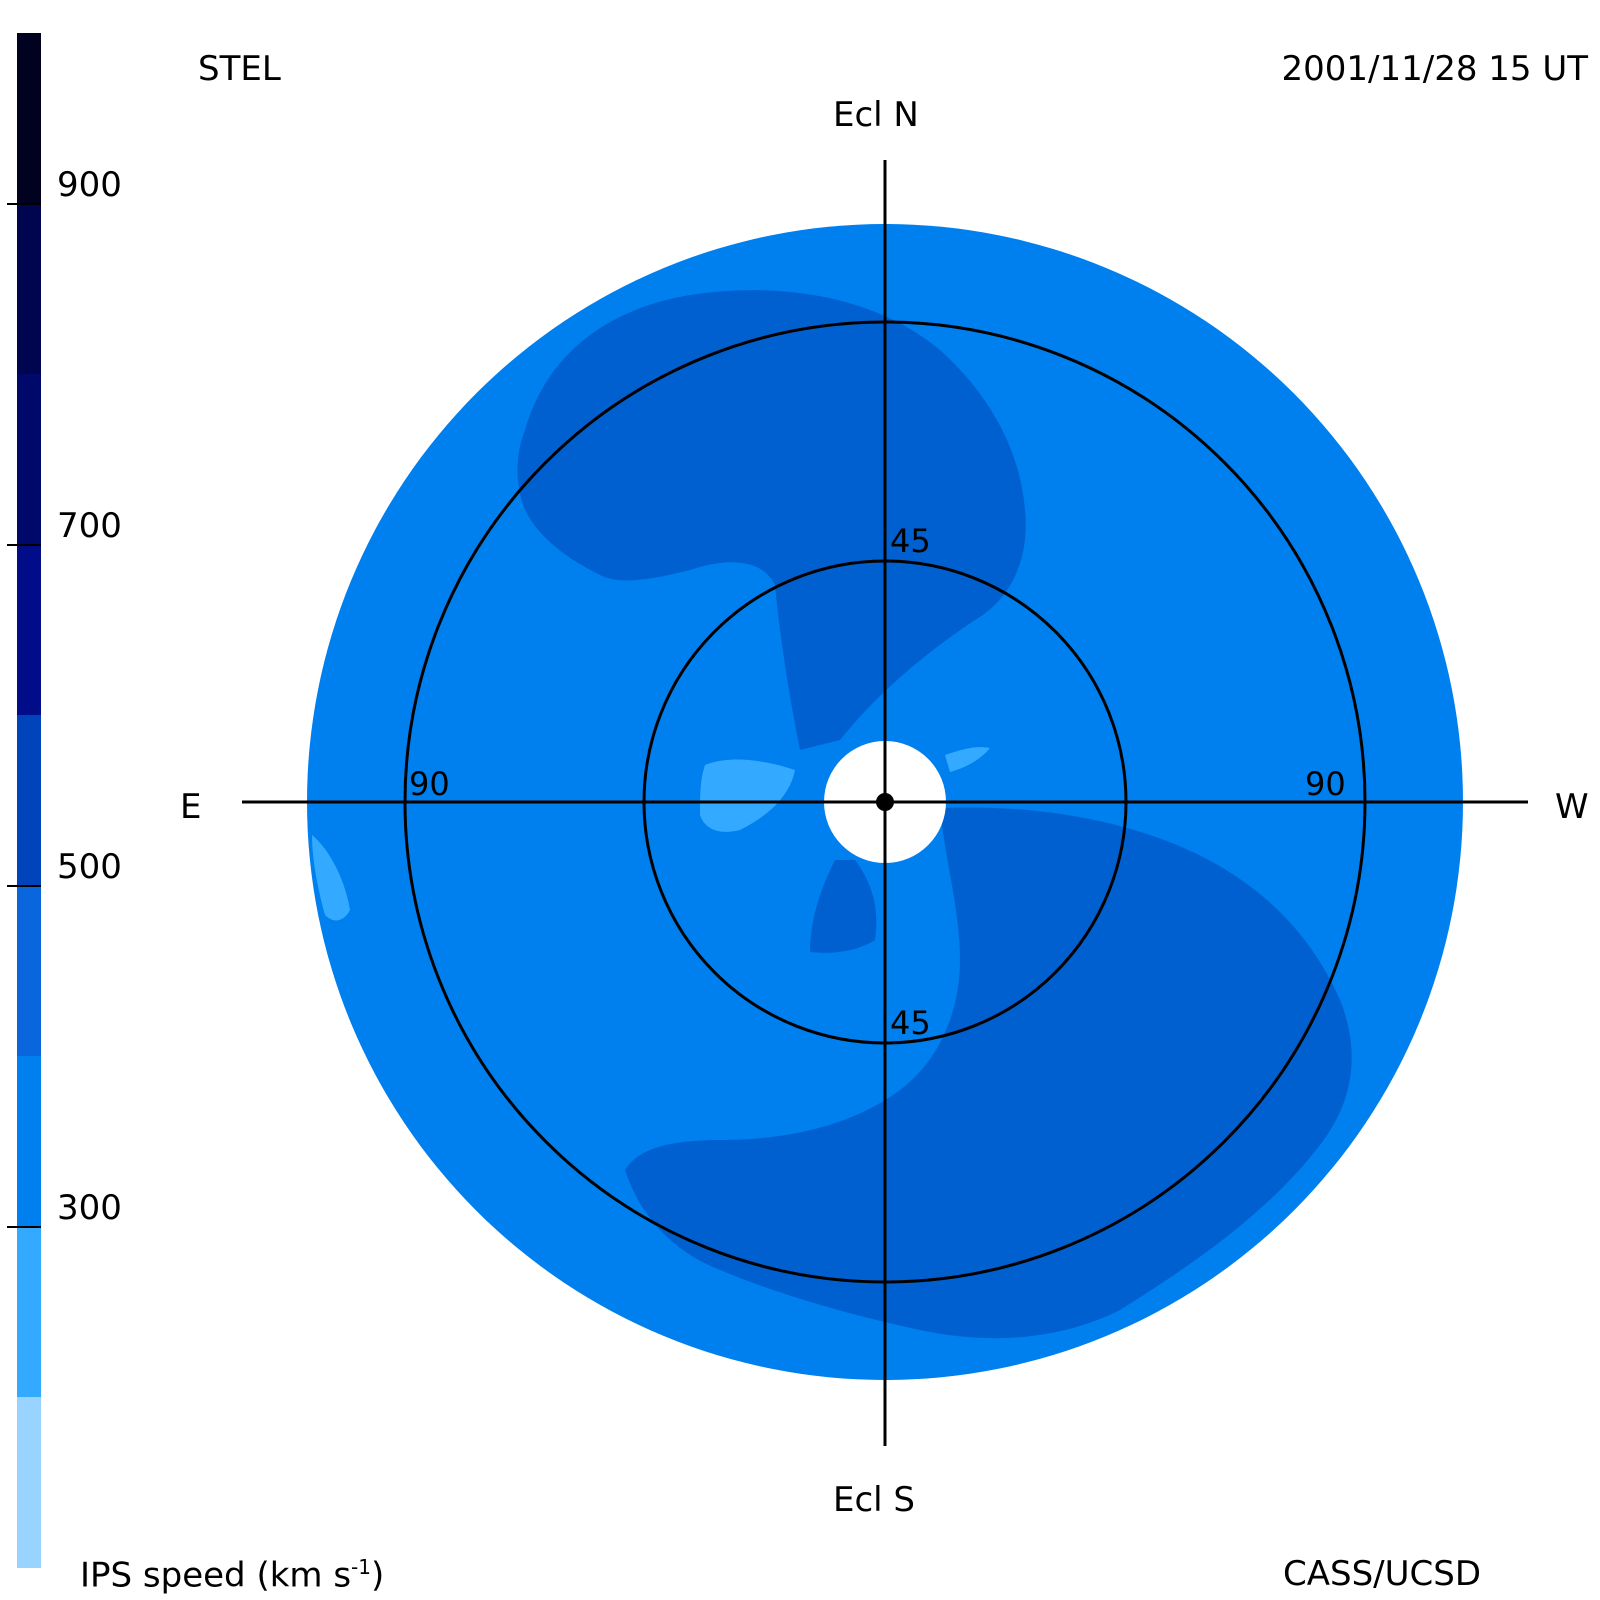 This screenshot has width=1600, height=1600. What do you see at coordinates (910, 541) in the screenshot?
I see `ring-45-north-label: 45` at bounding box center [910, 541].